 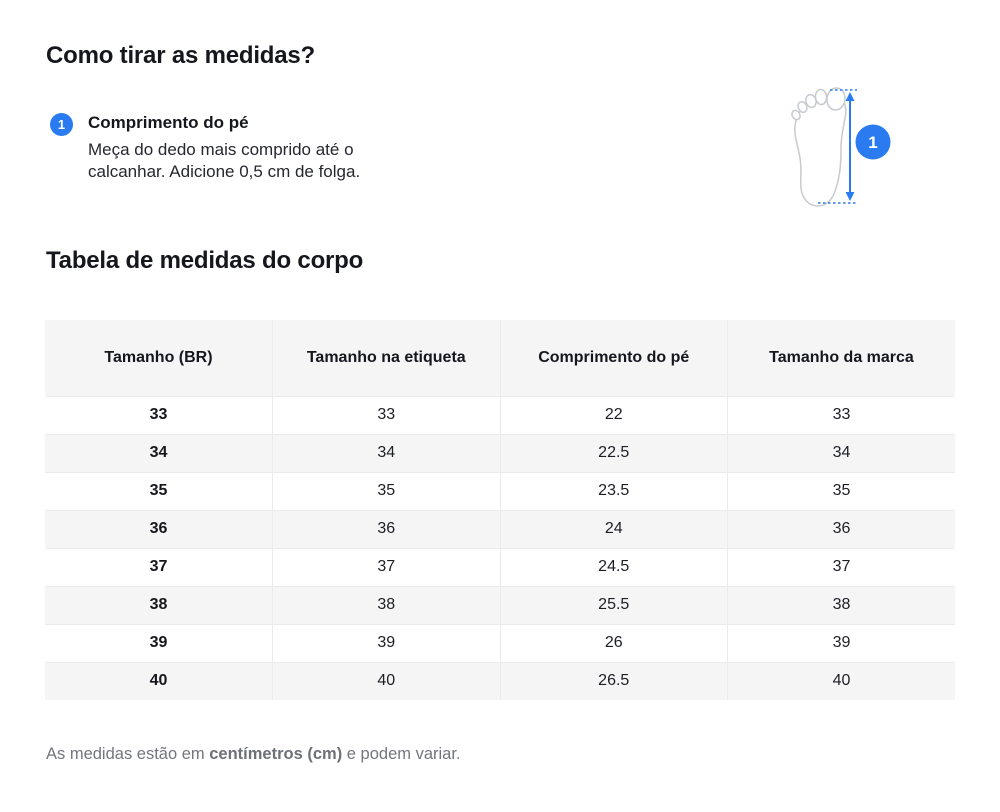 I want to click on table-row: 34 34 22.5 34, so click(x=500, y=453).